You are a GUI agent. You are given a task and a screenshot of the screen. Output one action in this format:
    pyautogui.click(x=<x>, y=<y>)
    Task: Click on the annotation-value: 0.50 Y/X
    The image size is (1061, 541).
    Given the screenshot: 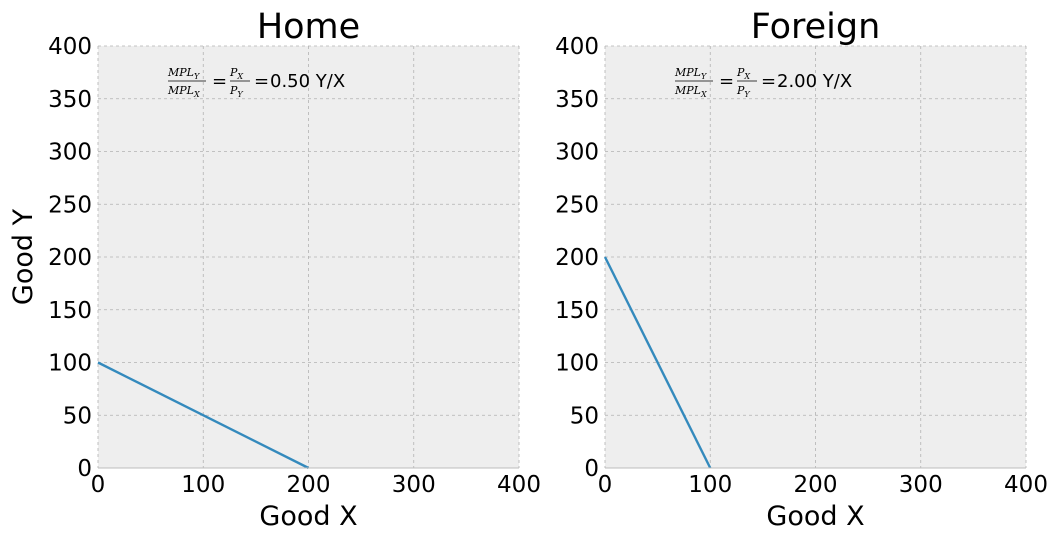 What is the action you would take?
    pyautogui.click(x=307, y=81)
    